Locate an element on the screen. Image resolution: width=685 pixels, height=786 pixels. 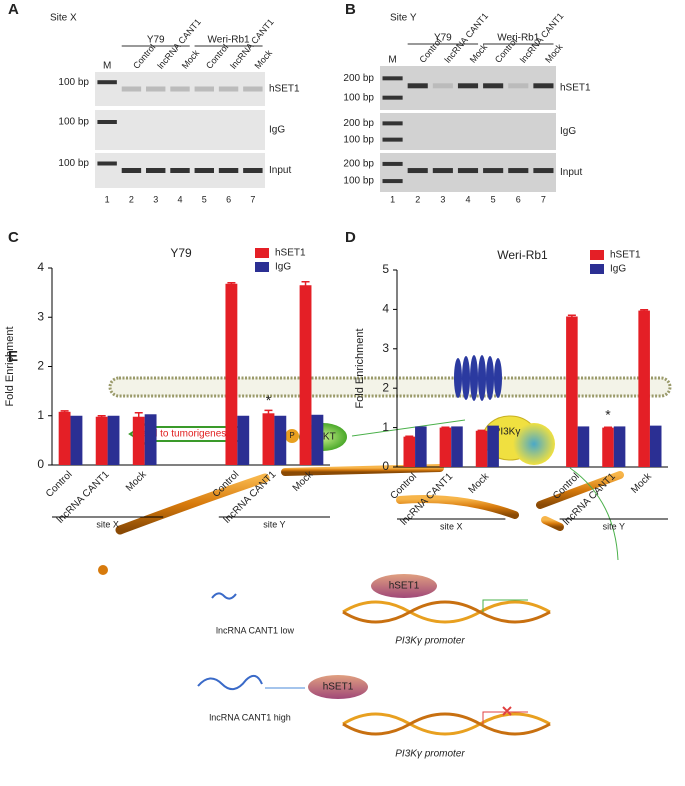
x-tick-label: Control is located at coordinates (59, 484).